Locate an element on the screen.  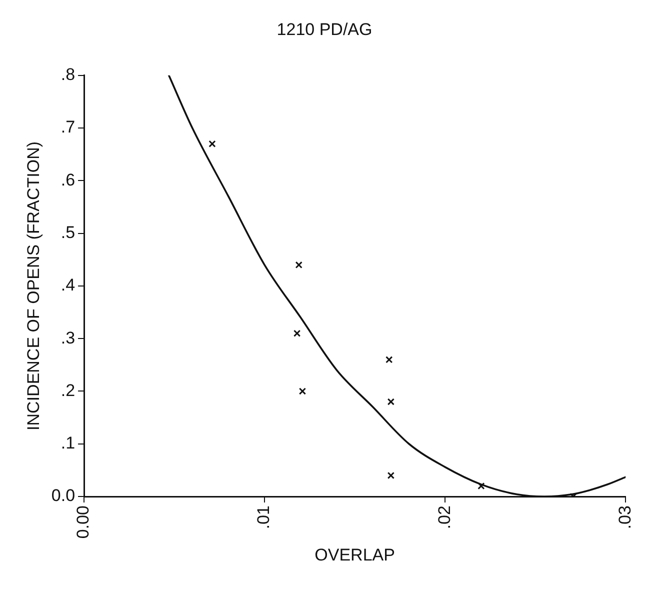
x-tick-label: .01 is located at coordinates (264, 518).